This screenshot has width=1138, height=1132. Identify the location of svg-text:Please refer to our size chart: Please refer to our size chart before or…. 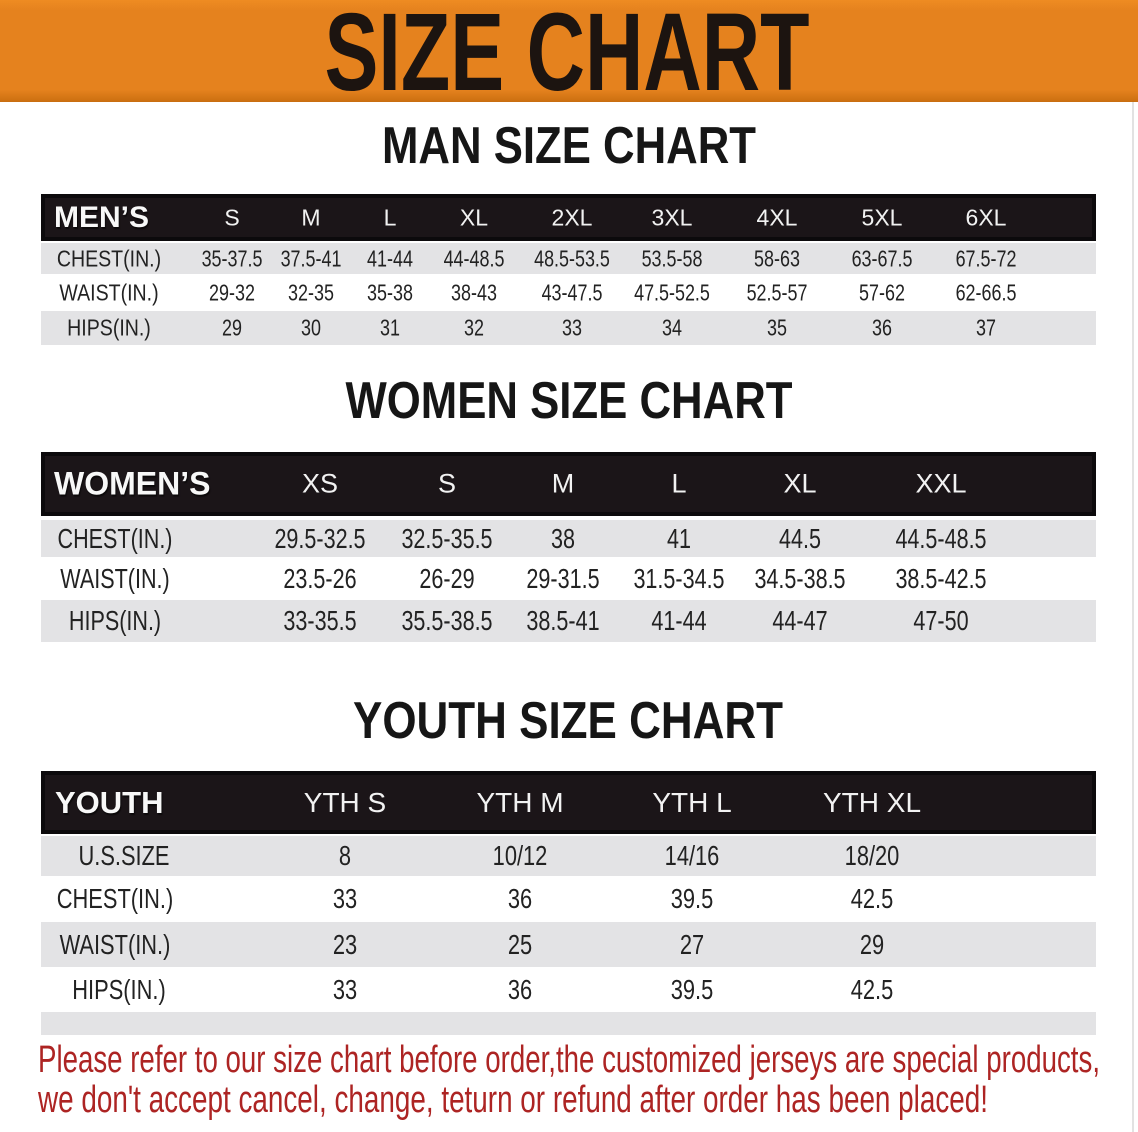
(569, 1060).